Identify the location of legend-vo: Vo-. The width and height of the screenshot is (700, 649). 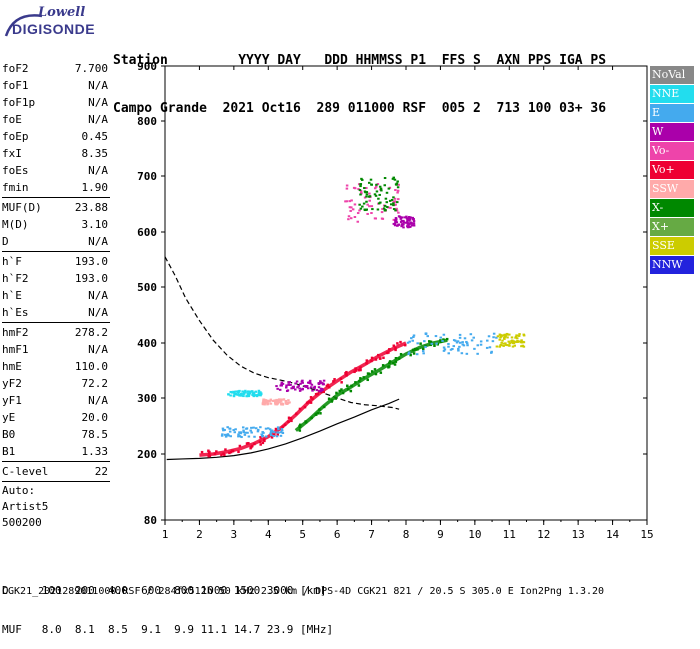
(672, 151).